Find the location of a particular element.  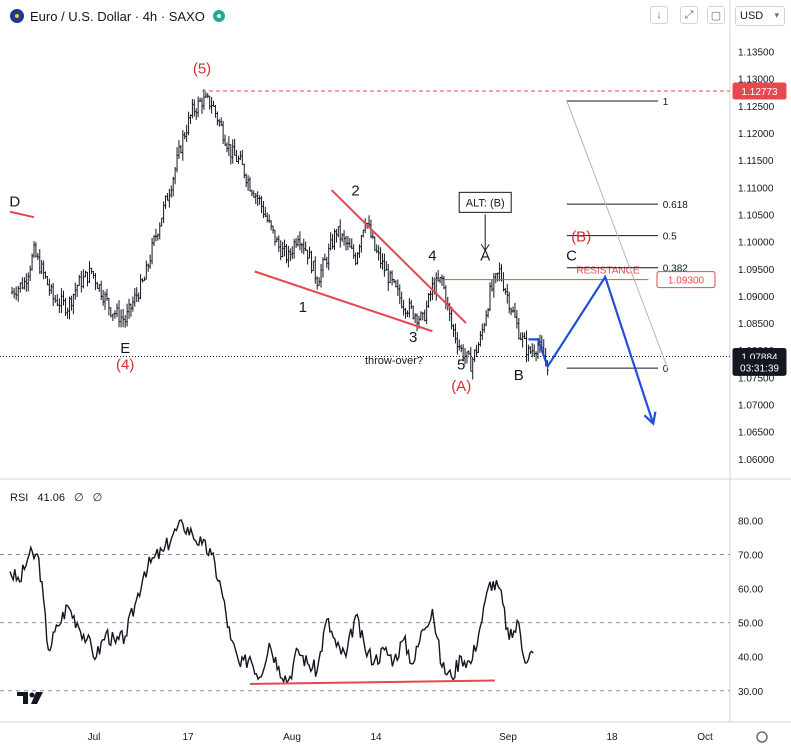

time-tick-label: 14 is located at coordinates (376, 737).